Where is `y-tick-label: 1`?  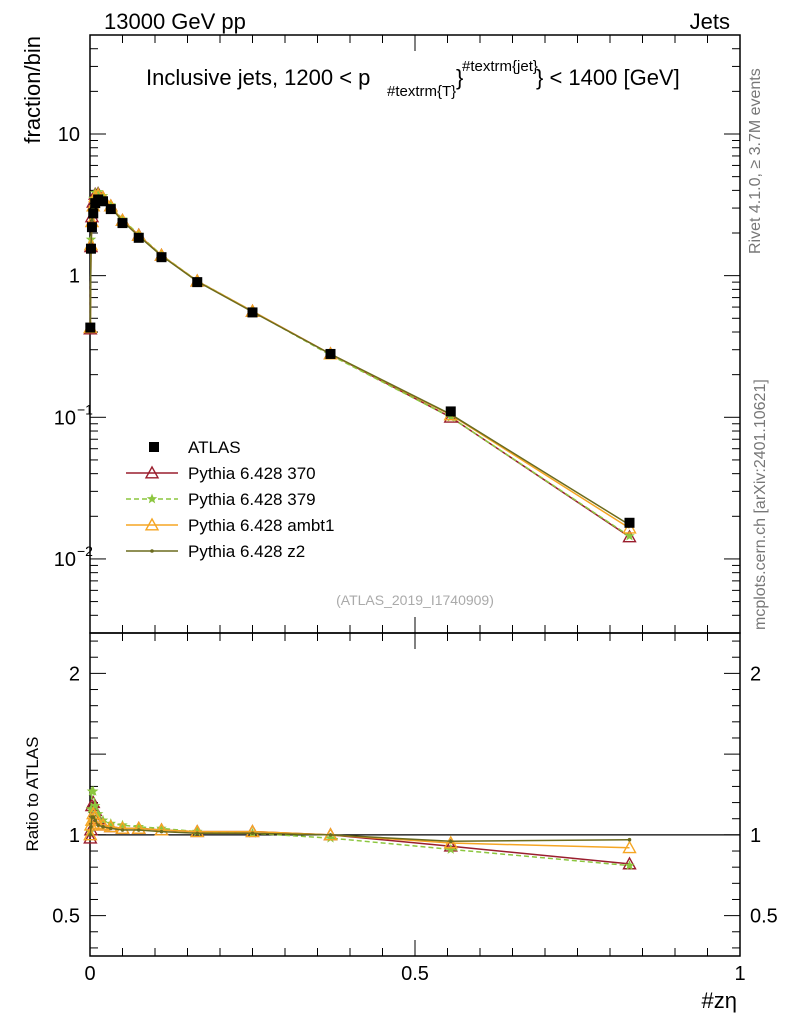 y-tick-label: 1 is located at coordinates (74, 277).